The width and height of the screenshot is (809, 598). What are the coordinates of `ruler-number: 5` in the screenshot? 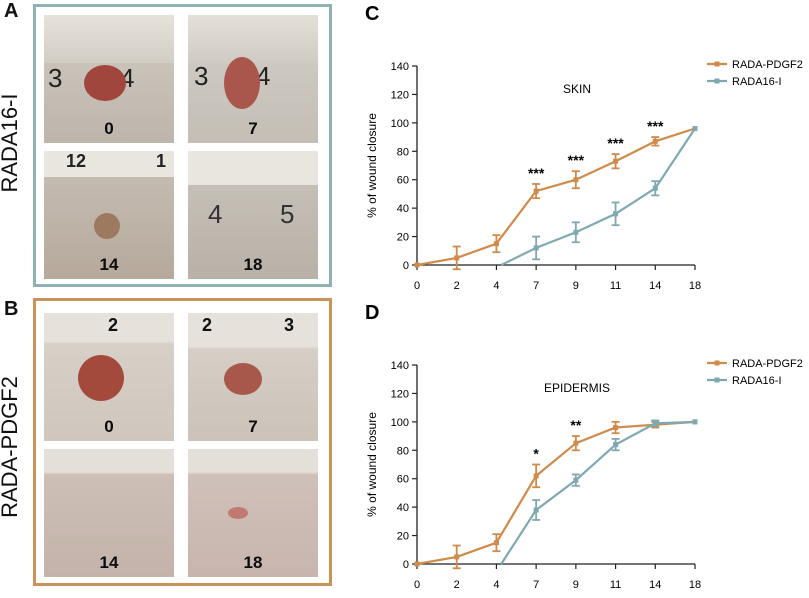 It's located at (287, 214).